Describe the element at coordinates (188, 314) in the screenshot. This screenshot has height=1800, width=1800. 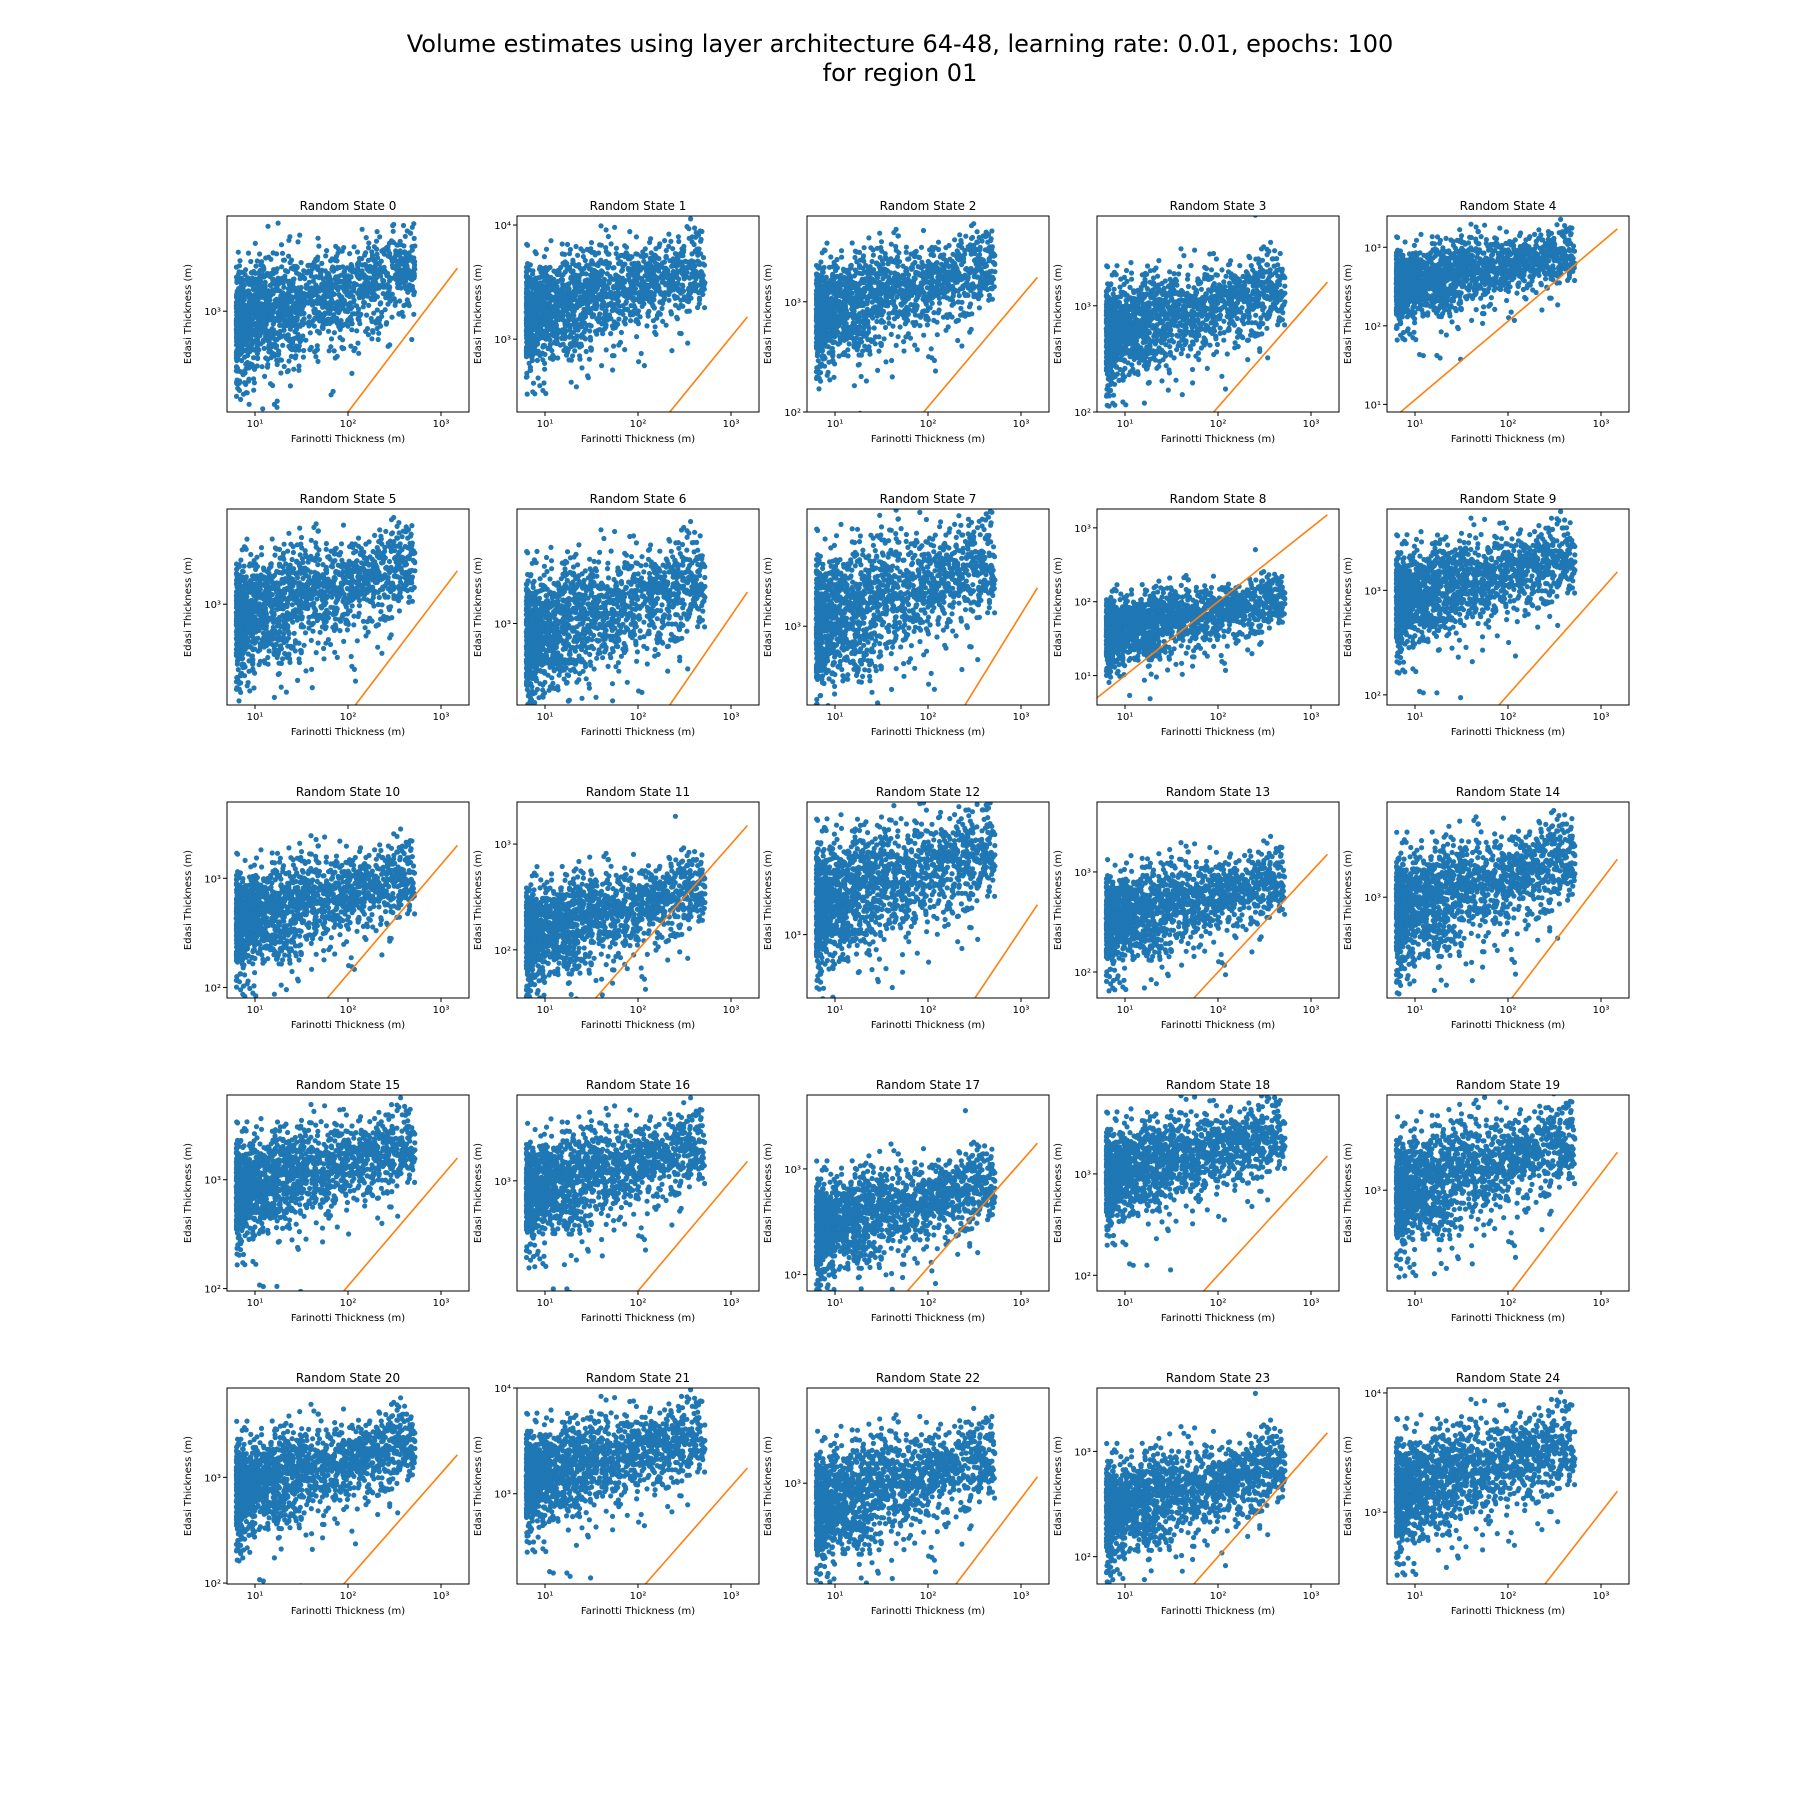
I see `y-axis-label: Edasi Thickness (m)` at that location.